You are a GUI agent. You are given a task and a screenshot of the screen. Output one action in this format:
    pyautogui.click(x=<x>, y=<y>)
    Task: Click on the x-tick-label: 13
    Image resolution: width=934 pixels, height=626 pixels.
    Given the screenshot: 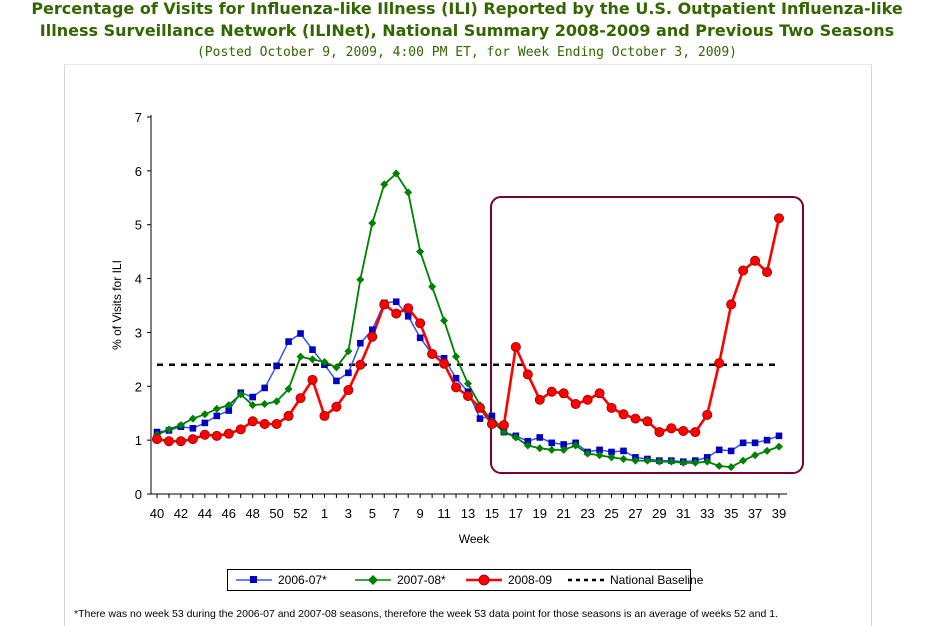 What is the action you would take?
    pyautogui.click(x=468, y=513)
    